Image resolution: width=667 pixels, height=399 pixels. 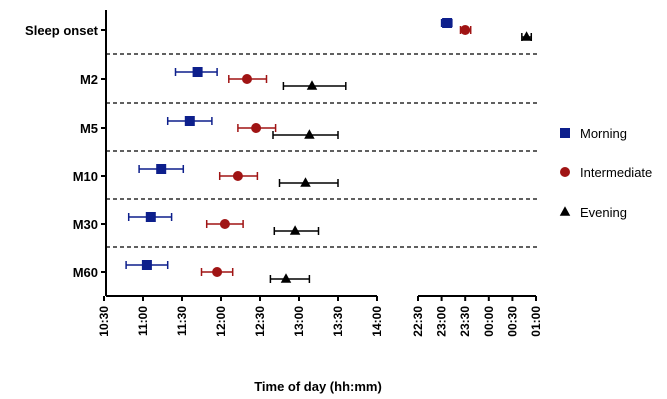 What do you see at coordinates (62, 151) in the screenshot?
I see `category-labels: Sleep onset M2 M5 M10 M30 M60` at bounding box center [62, 151].